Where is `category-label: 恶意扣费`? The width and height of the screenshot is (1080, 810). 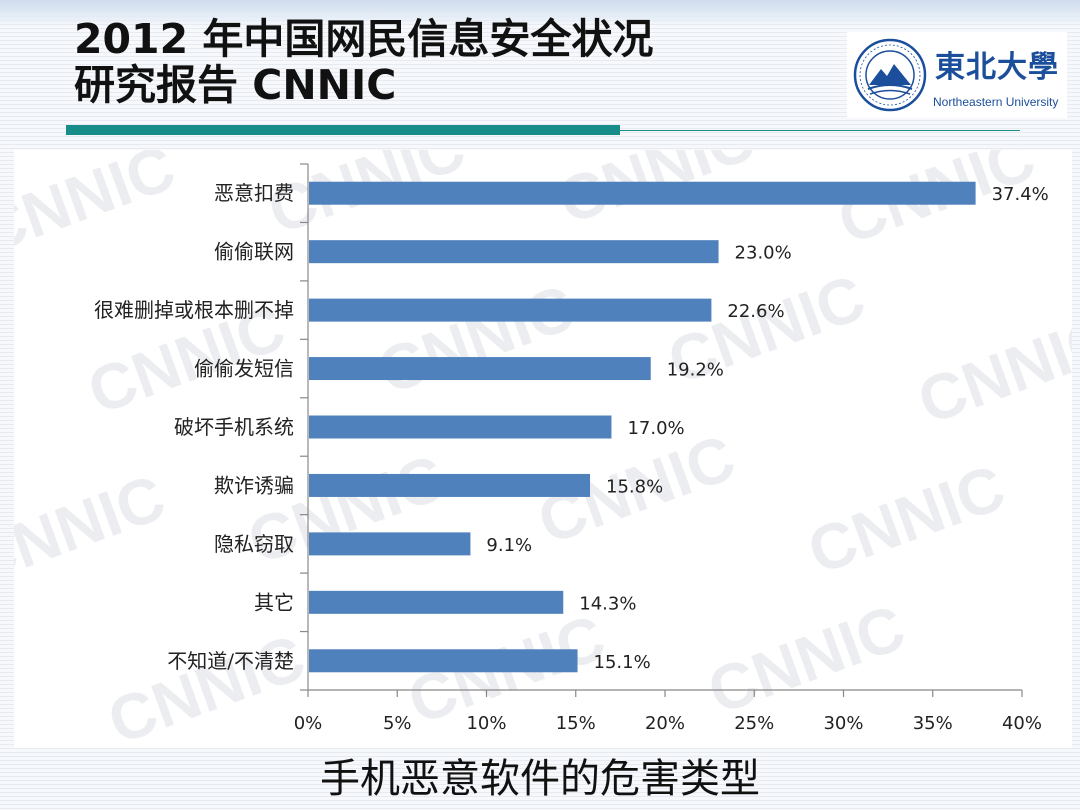 category-label: 恶意扣费 is located at coordinates (254, 193).